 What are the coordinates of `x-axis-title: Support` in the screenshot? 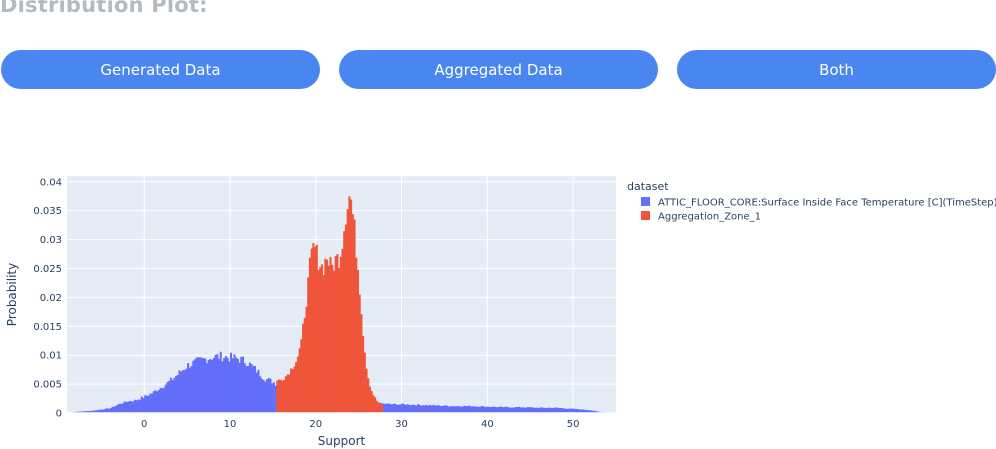 It's located at (342, 441).